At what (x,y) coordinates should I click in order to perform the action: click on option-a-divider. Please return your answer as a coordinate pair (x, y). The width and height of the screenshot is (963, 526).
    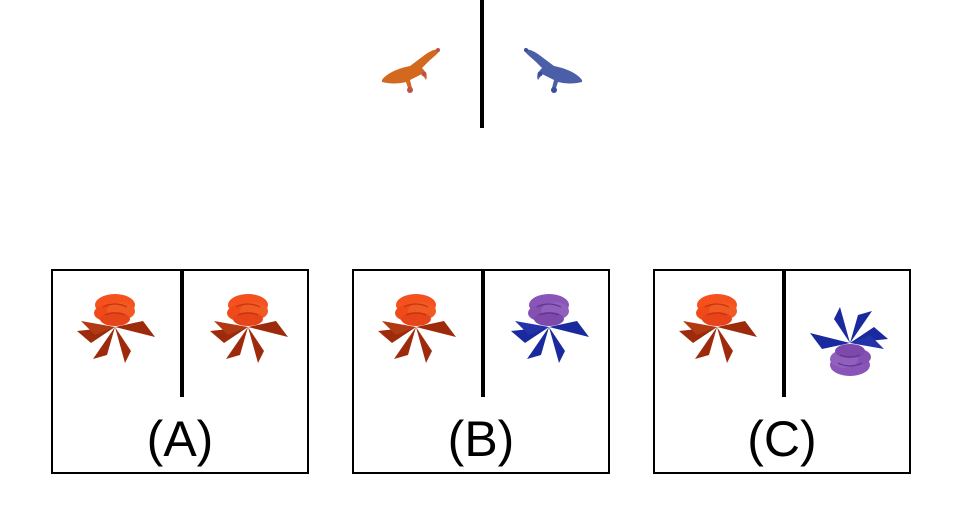
    Looking at the image, I should click on (182, 334).